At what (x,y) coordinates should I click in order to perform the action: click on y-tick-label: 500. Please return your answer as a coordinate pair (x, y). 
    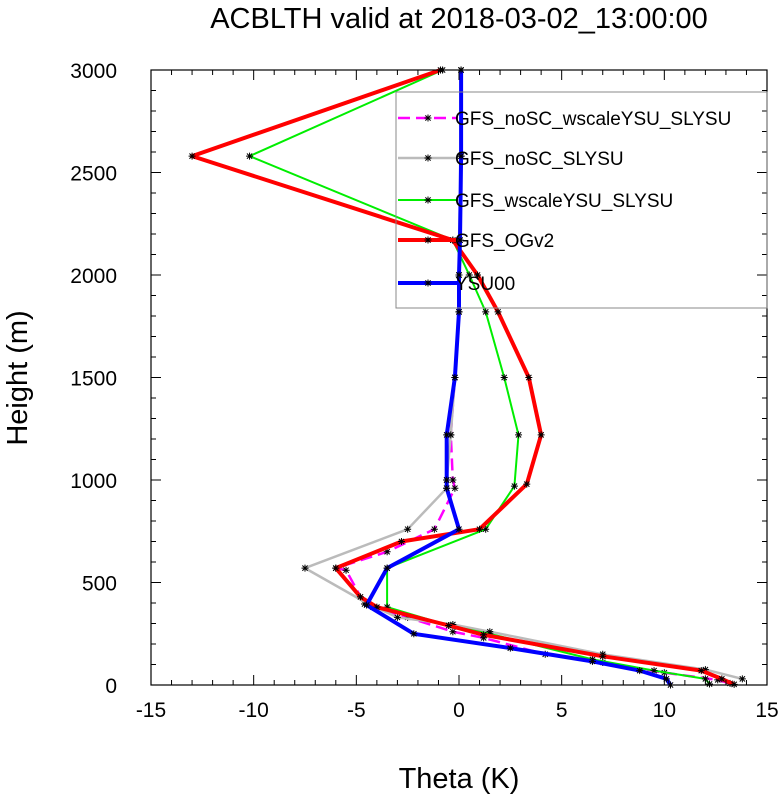
    Looking at the image, I should click on (99, 584).